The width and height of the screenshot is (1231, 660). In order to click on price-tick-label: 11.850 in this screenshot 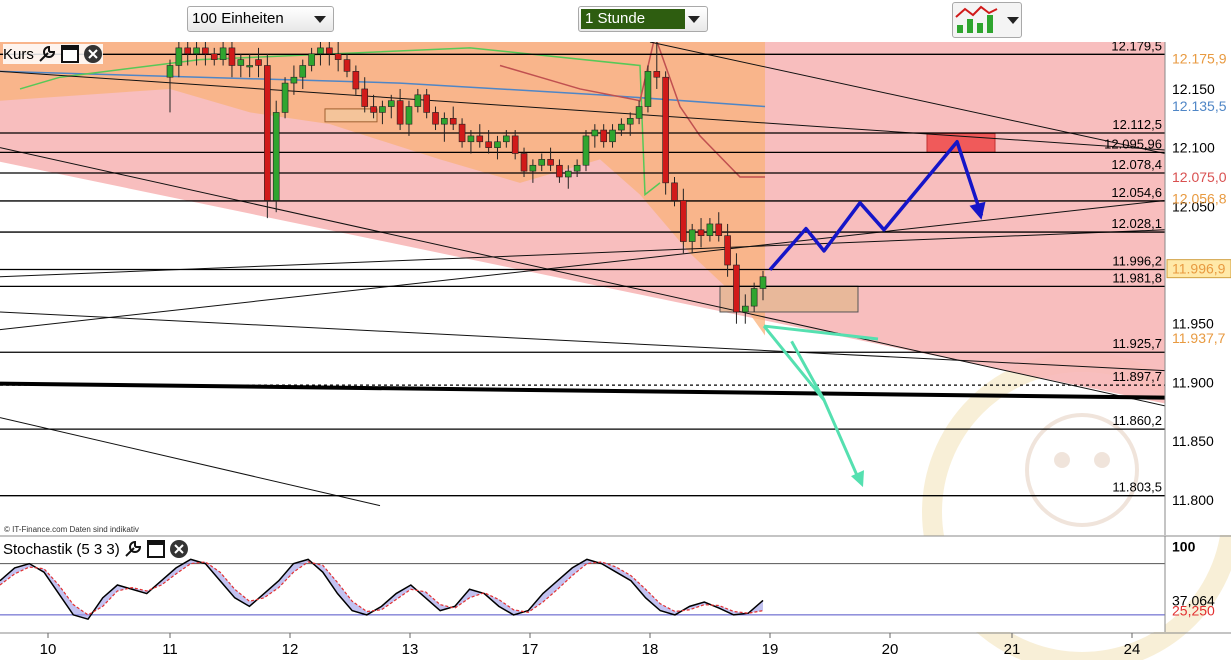, I will do `click(1193, 441)`.